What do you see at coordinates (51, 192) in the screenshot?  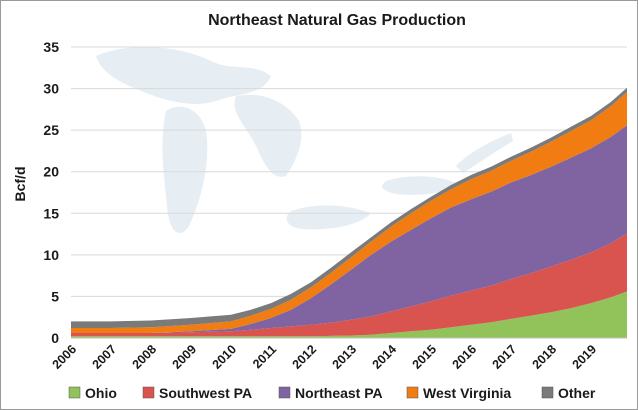 I see `y-tick-labels: 0 5 10 15 20 25 30 35` at bounding box center [51, 192].